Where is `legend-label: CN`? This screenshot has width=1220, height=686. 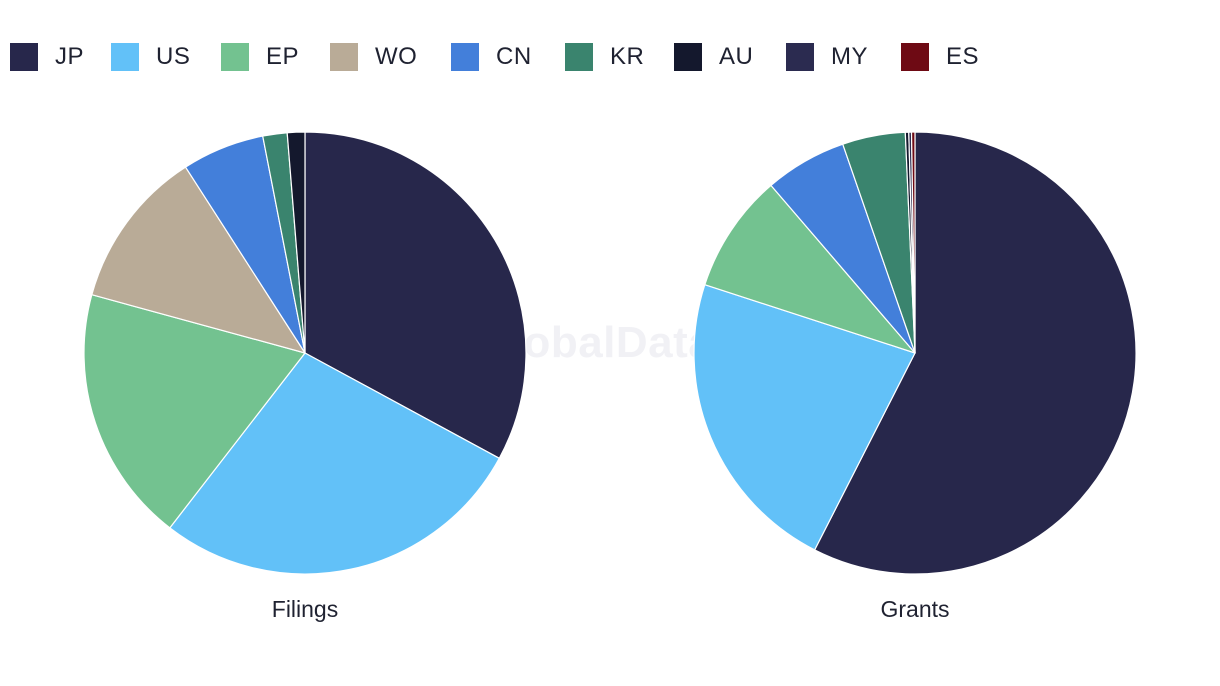 legend-label: CN is located at coordinates (514, 56).